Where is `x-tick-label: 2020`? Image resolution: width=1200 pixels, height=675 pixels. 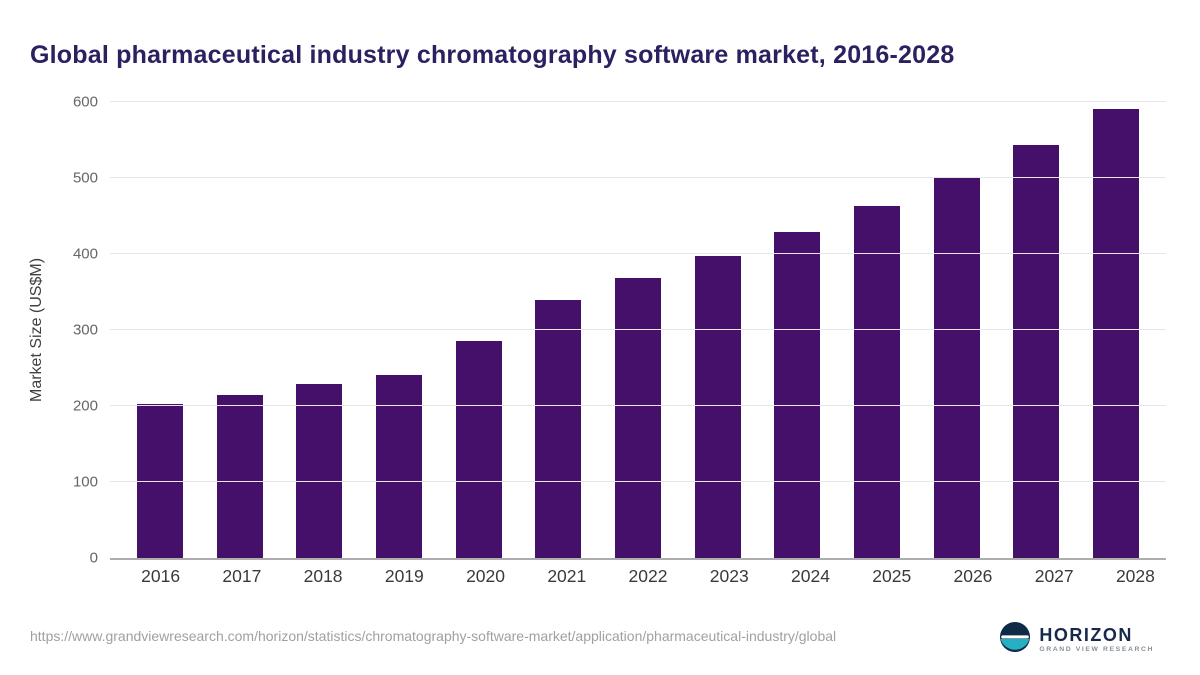 x-tick-label: 2020 is located at coordinates (486, 576).